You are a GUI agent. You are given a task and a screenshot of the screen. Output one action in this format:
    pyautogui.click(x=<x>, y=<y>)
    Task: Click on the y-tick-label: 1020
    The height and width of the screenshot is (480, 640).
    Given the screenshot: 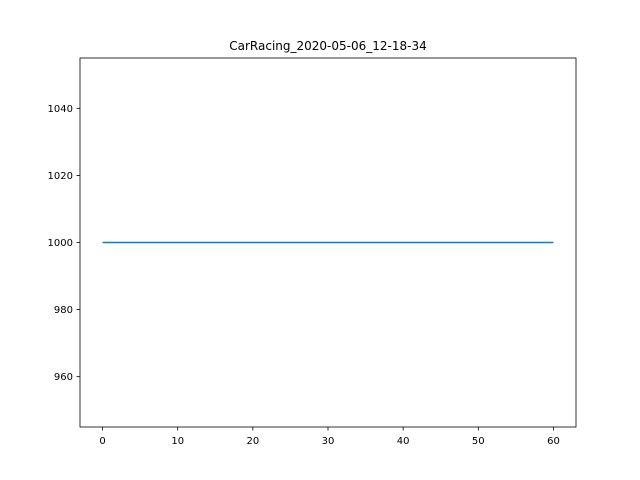 What is the action you would take?
    pyautogui.click(x=60, y=176)
    